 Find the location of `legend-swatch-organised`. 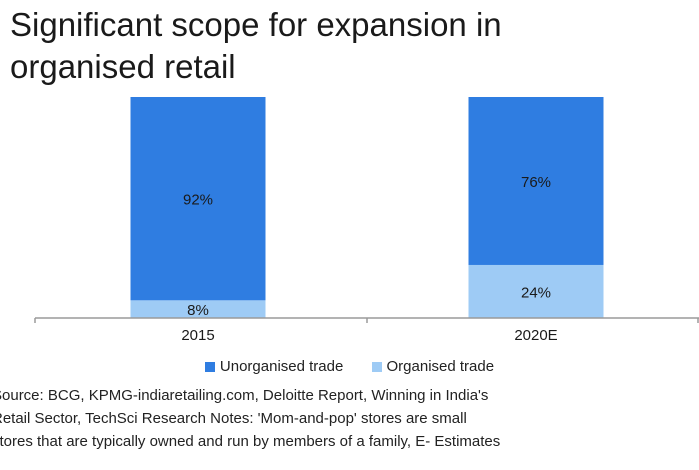

legend-swatch-organised is located at coordinates (376, 366).